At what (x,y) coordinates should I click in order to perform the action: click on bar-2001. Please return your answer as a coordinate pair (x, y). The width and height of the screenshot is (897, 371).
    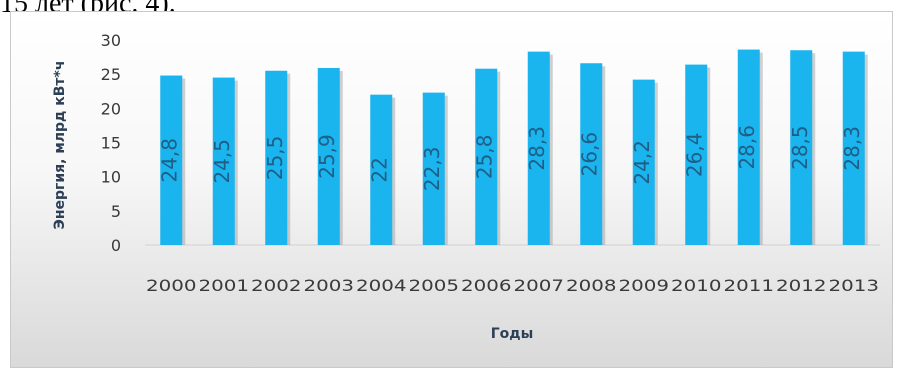
    Looking at the image, I should click on (223, 161).